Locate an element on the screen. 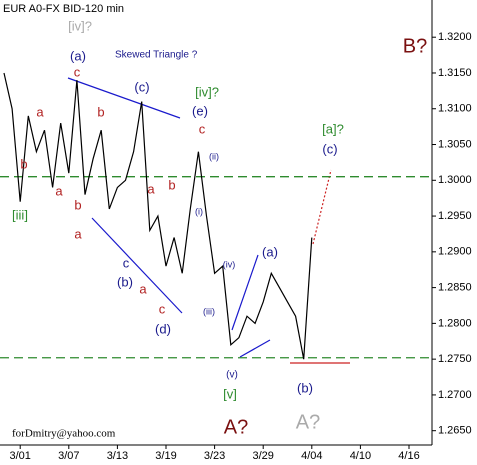 The image size is (477, 465). x-tick-label: 3/01 is located at coordinates (19, 456).